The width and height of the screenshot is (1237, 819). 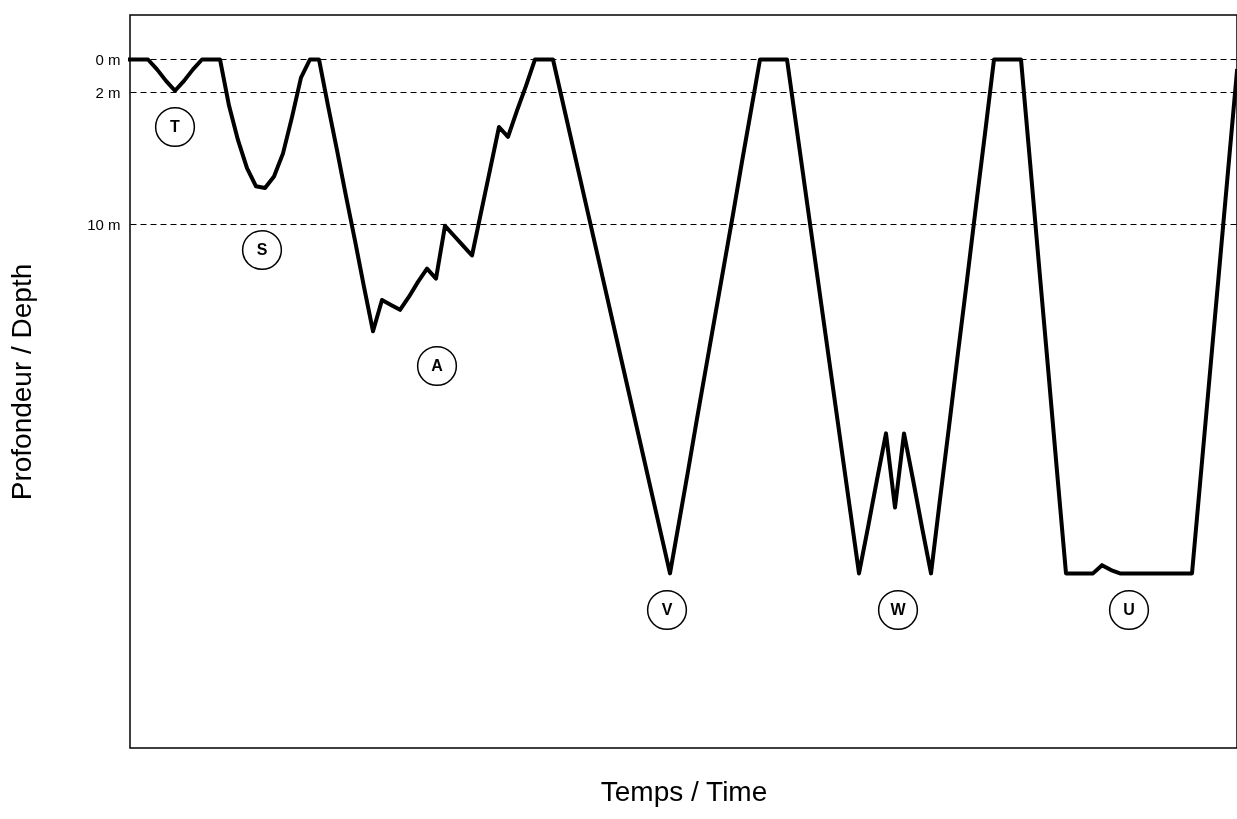 What do you see at coordinates (104, 224) in the screenshot?
I see `y-tick-label: 10 m` at bounding box center [104, 224].